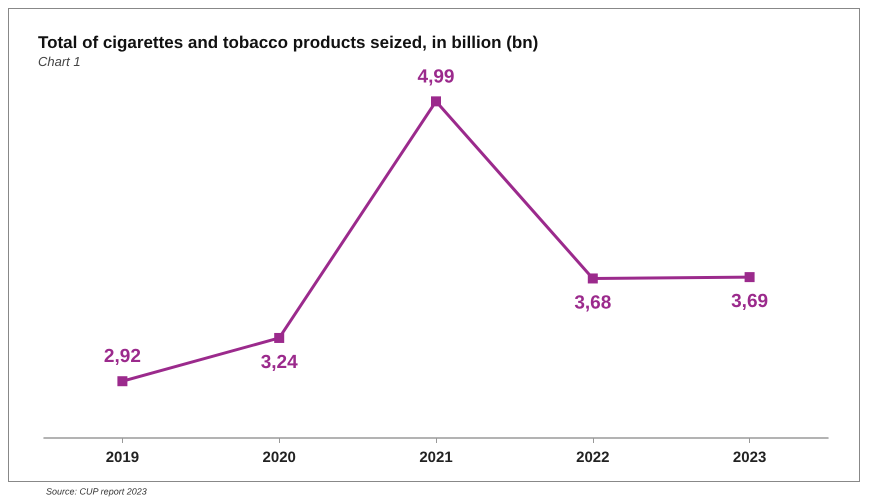 The height and width of the screenshot is (503, 872). I want to click on data-label: 3,68, so click(593, 303).